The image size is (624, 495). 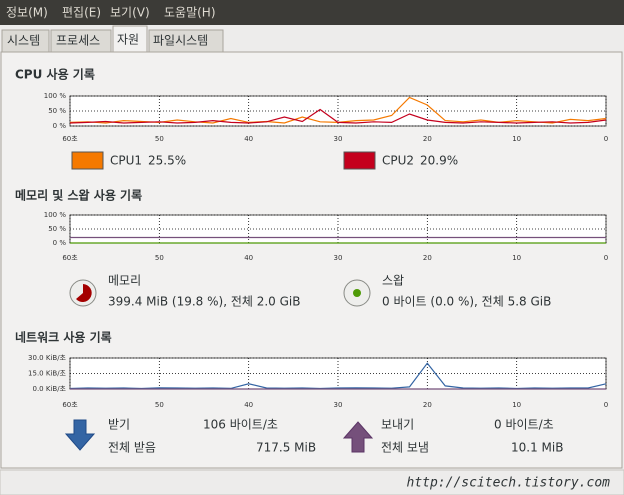 I want to click on receive-total: 717.5 MiB, so click(x=286, y=448).